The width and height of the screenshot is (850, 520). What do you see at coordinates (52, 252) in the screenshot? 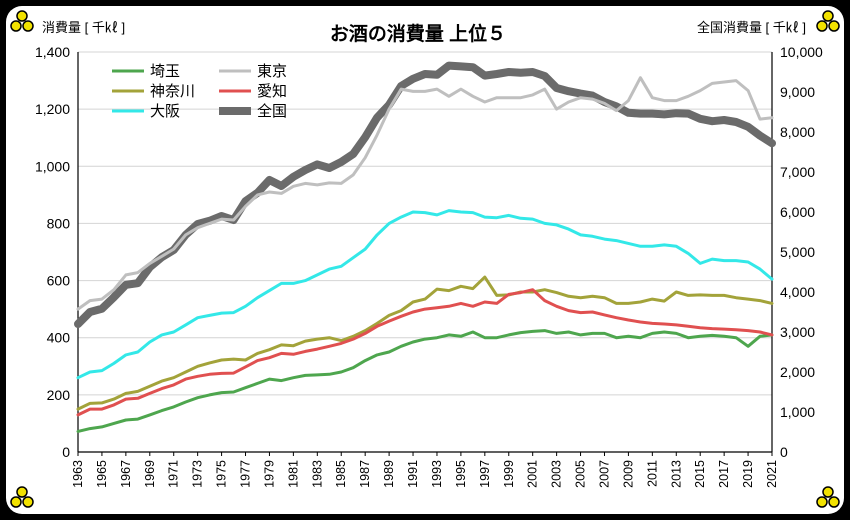
I see `left-y-ticks: 0 200 400 600 800 1,000 1,200 1,400` at bounding box center [52, 252].